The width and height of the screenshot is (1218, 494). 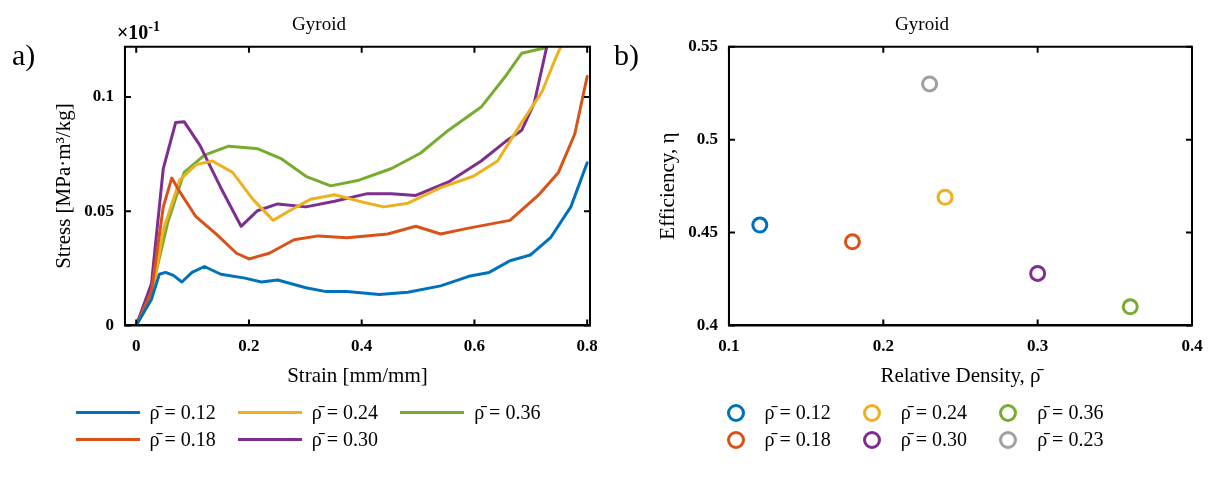 I want to click on legend-label: ρ̄ = 0.23, so click(x=1070, y=439).